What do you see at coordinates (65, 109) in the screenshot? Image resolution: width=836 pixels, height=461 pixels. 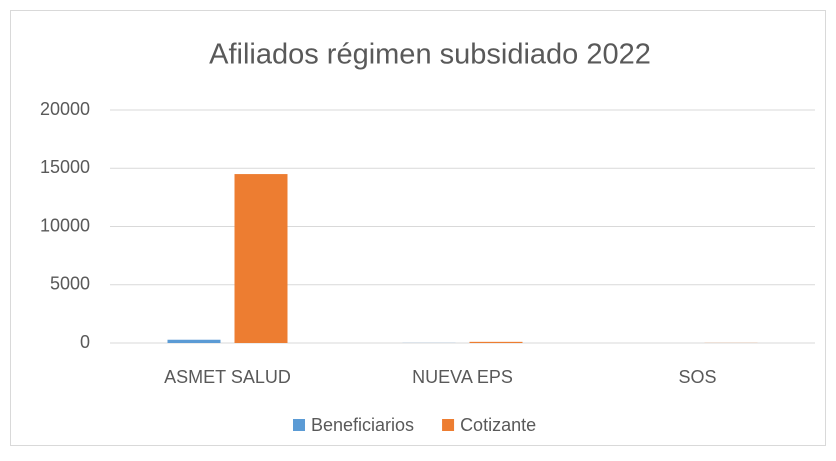 I see `y-tick-label: 20000` at bounding box center [65, 109].